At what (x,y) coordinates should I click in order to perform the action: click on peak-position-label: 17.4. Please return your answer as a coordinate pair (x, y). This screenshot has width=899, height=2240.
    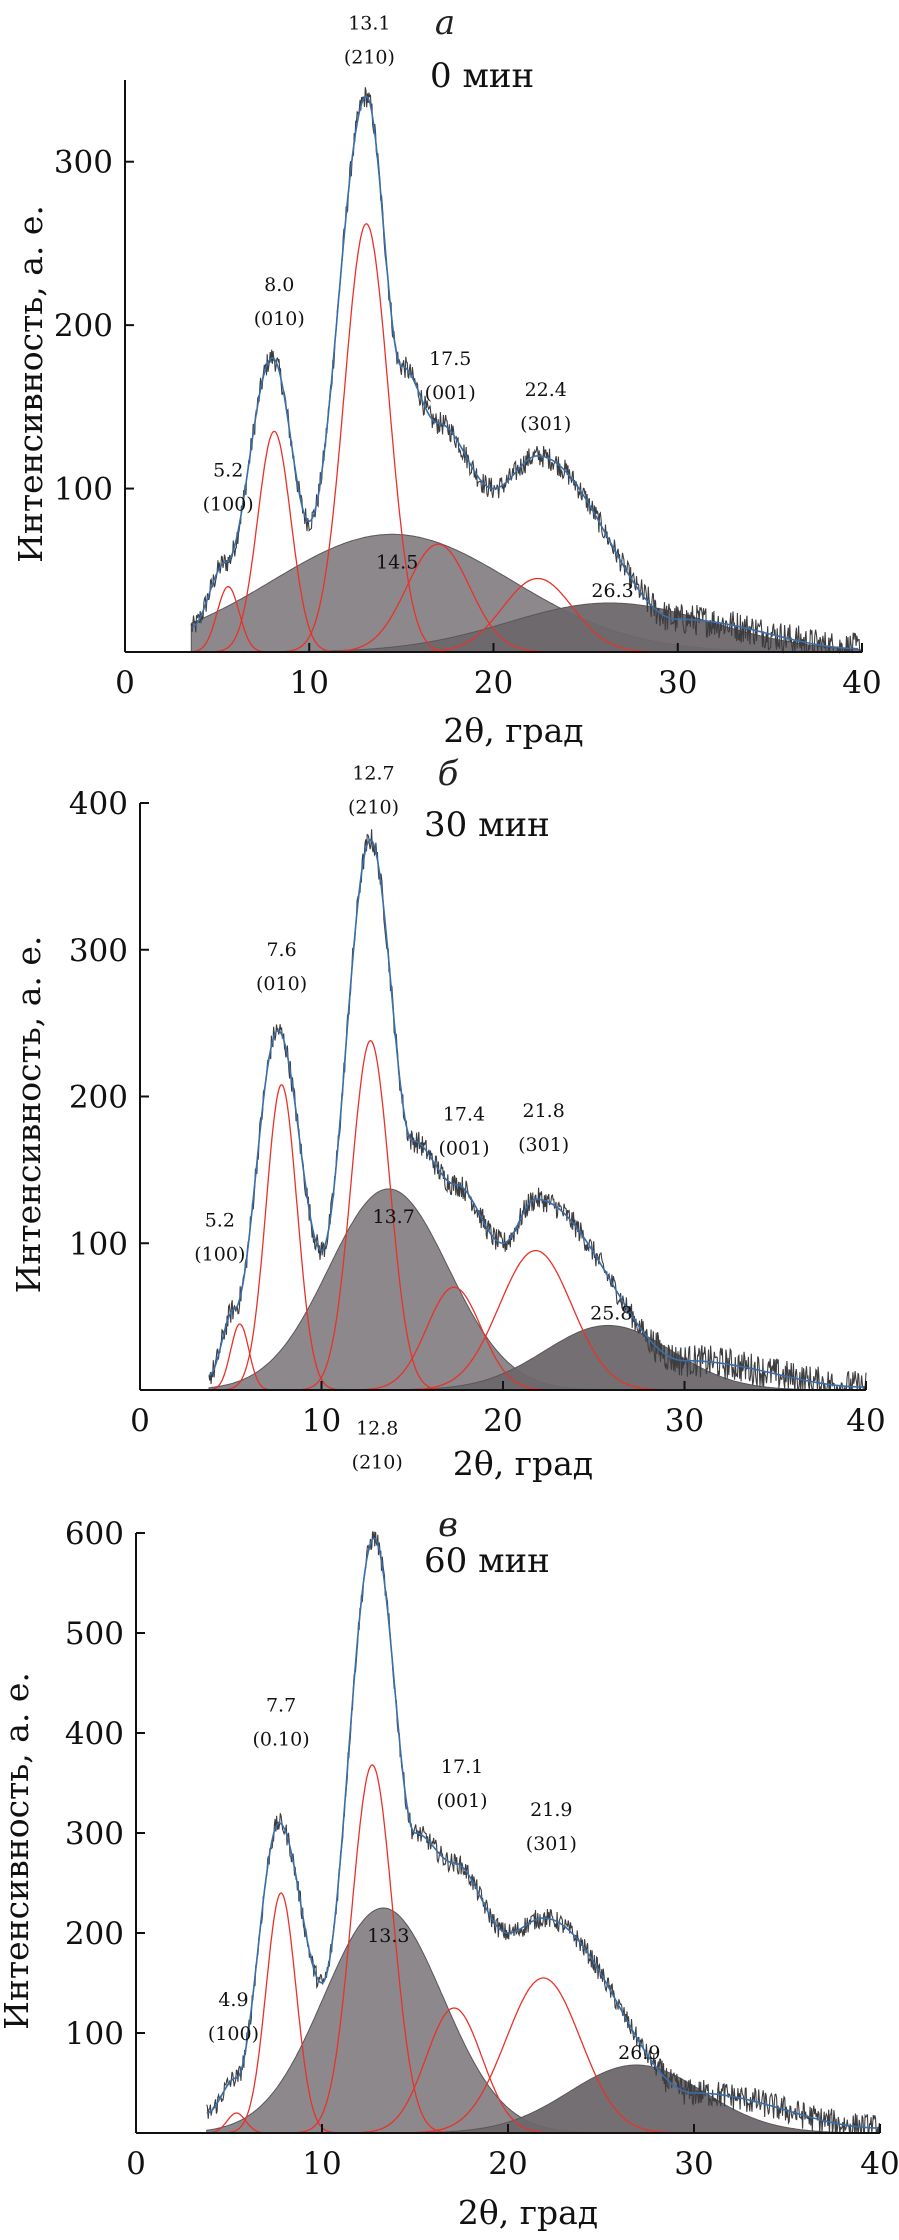
    Looking at the image, I should click on (464, 1114).